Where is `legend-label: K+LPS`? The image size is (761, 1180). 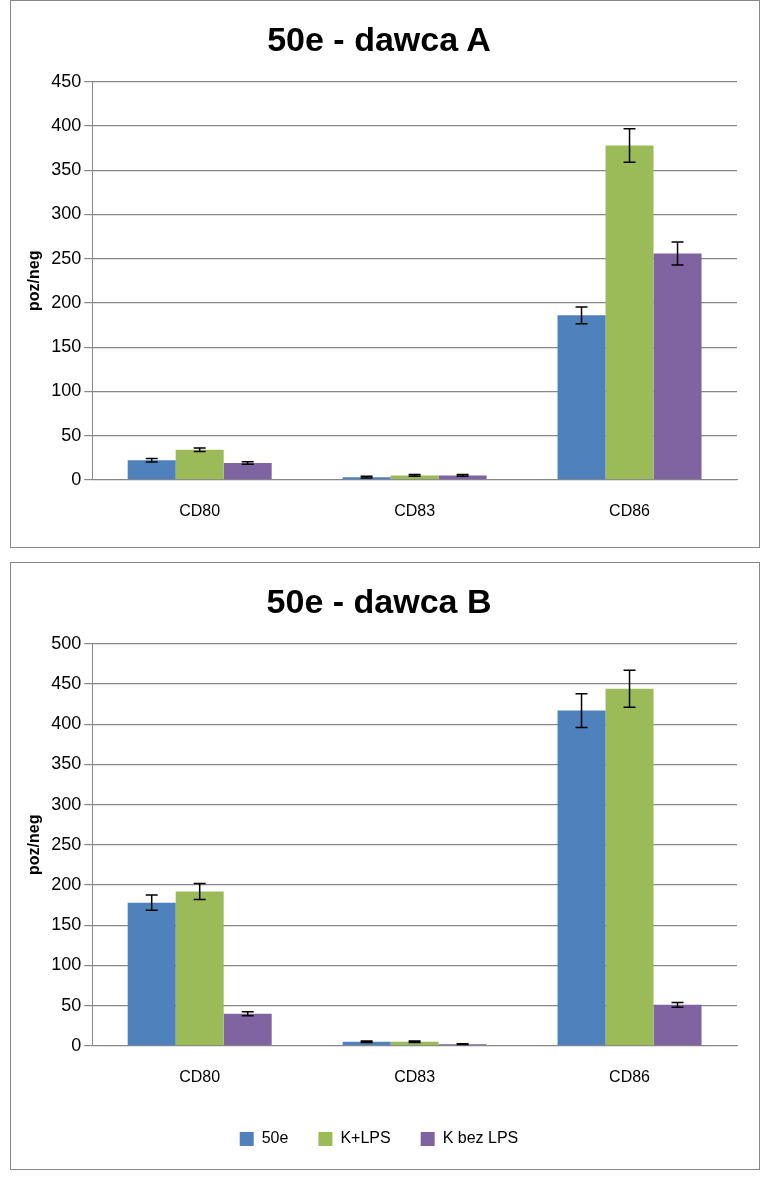
legend-label: K+LPS is located at coordinates (365, 1138).